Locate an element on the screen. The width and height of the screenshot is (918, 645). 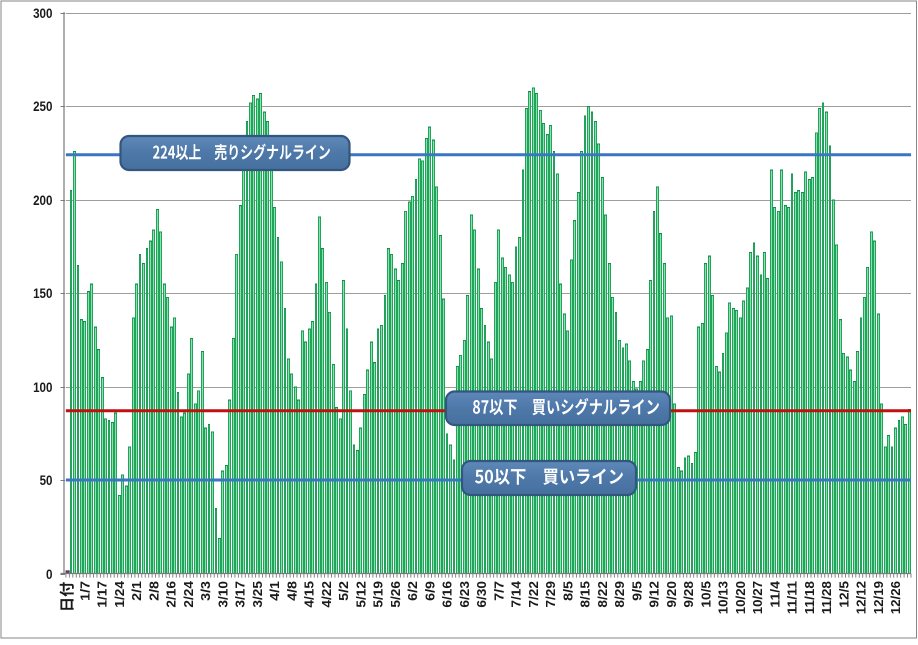
svg-text: 9/20 is located at coordinates (671, 594).